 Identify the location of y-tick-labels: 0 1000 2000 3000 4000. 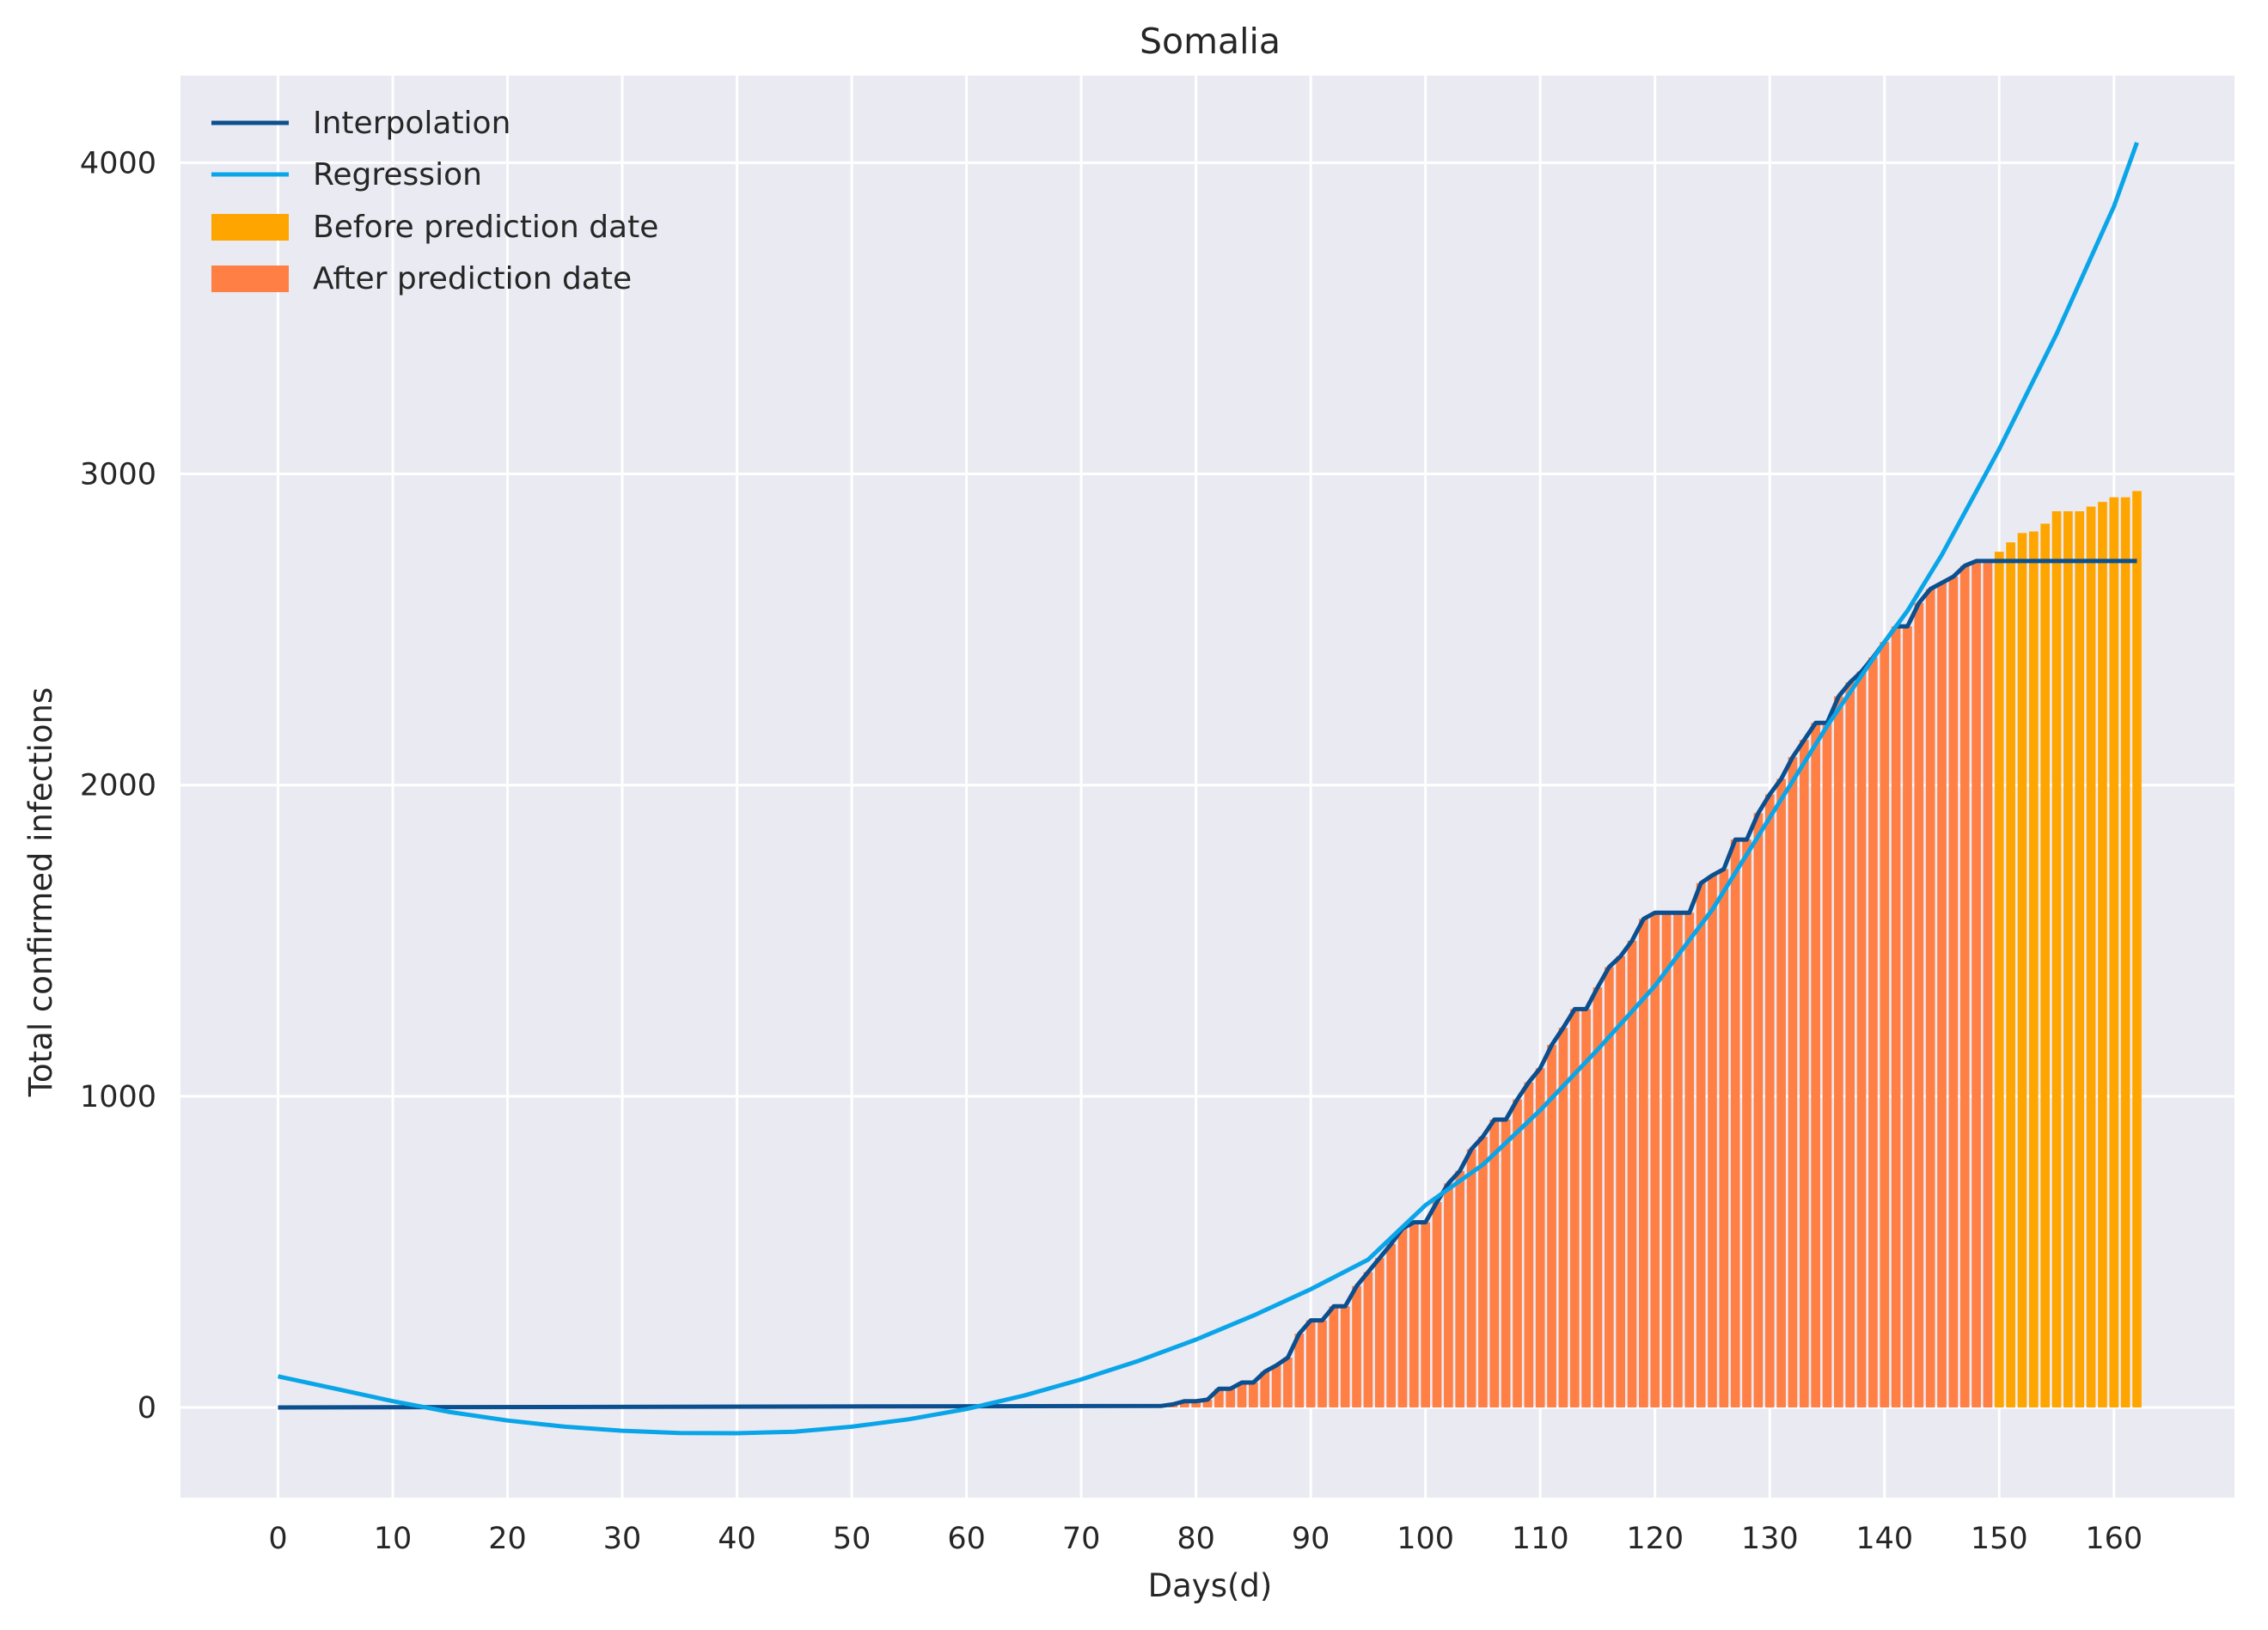
(118, 785).